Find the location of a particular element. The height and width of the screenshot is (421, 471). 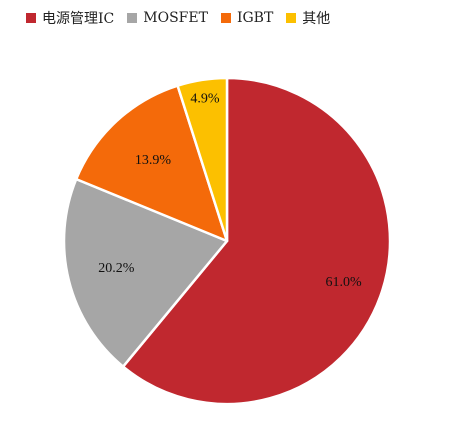

legend-item-power-ic: 电源管理IC is located at coordinates (70, 18).